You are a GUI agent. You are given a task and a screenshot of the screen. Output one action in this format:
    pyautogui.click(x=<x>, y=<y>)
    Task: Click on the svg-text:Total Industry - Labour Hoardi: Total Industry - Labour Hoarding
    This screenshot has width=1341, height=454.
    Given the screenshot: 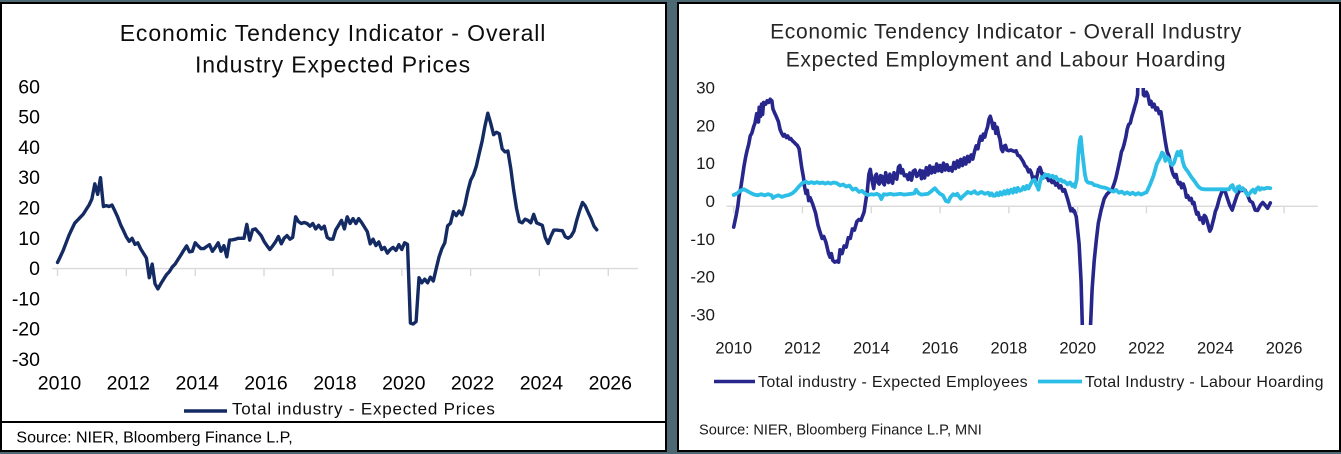 What is the action you would take?
    pyautogui.click(x=1204, y=382)
    